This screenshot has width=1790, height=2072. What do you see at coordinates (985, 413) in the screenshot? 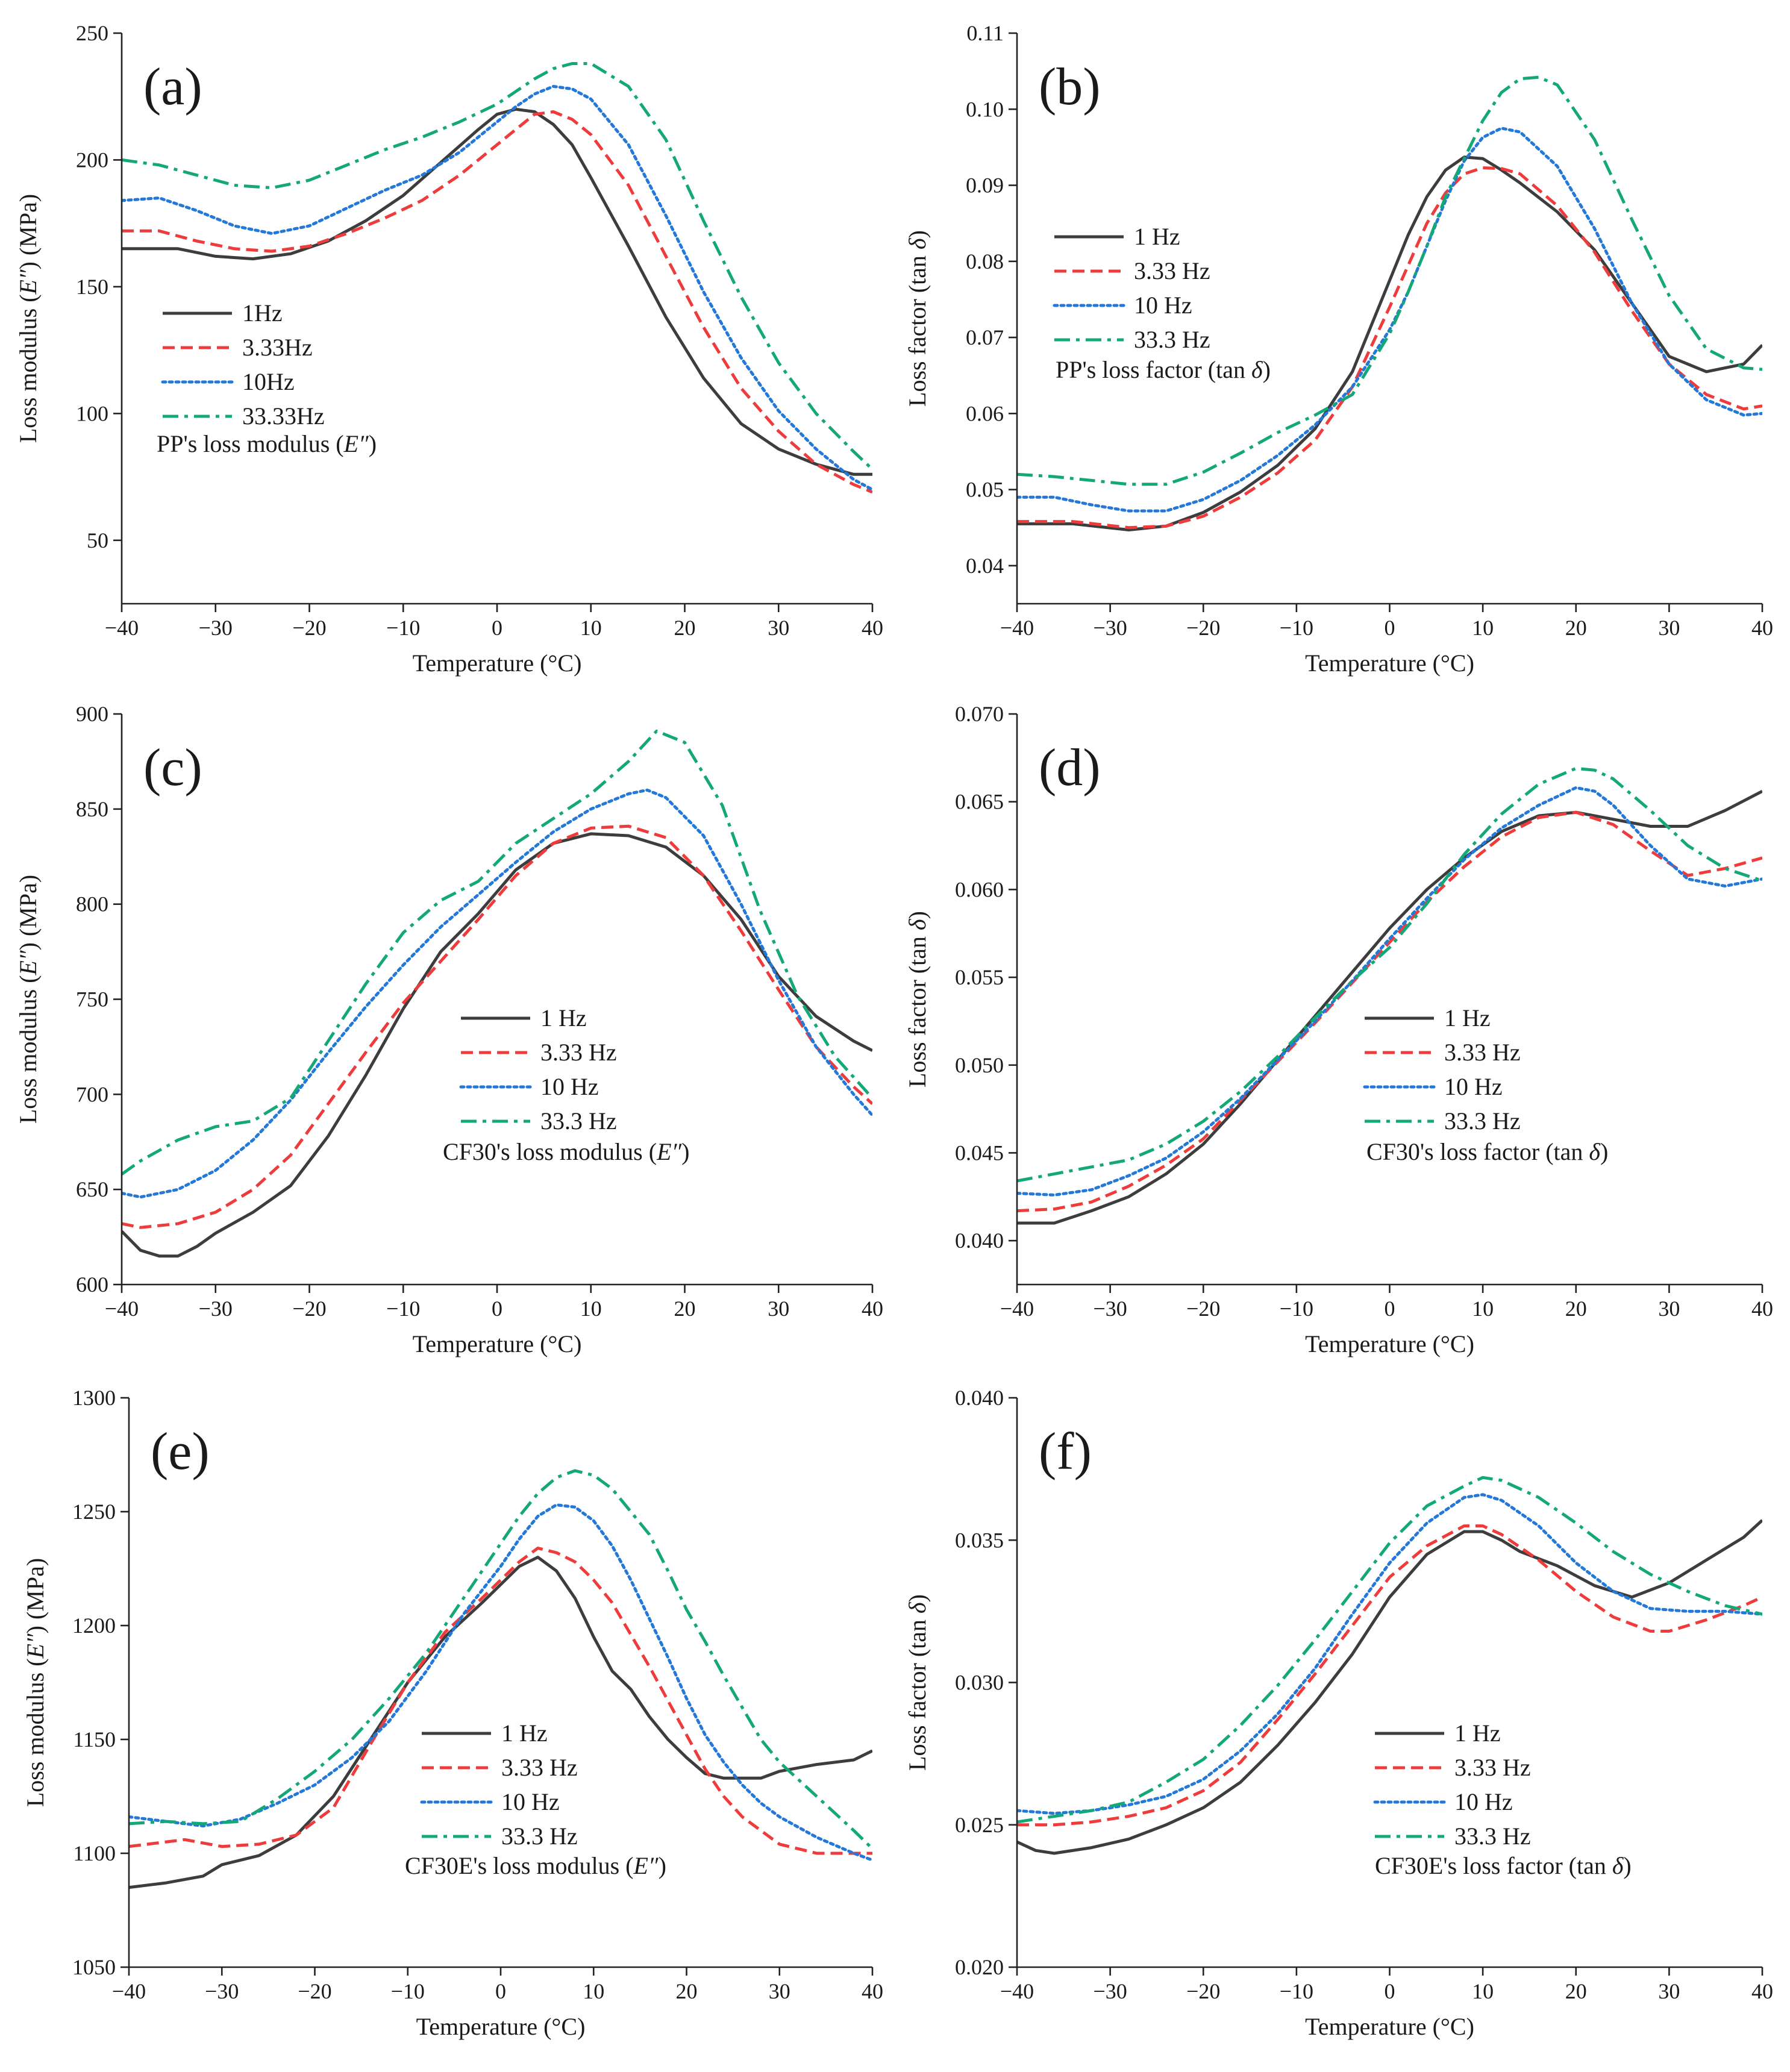
I see `y-tick-label: 0.06` at bounding box center [985, 413].